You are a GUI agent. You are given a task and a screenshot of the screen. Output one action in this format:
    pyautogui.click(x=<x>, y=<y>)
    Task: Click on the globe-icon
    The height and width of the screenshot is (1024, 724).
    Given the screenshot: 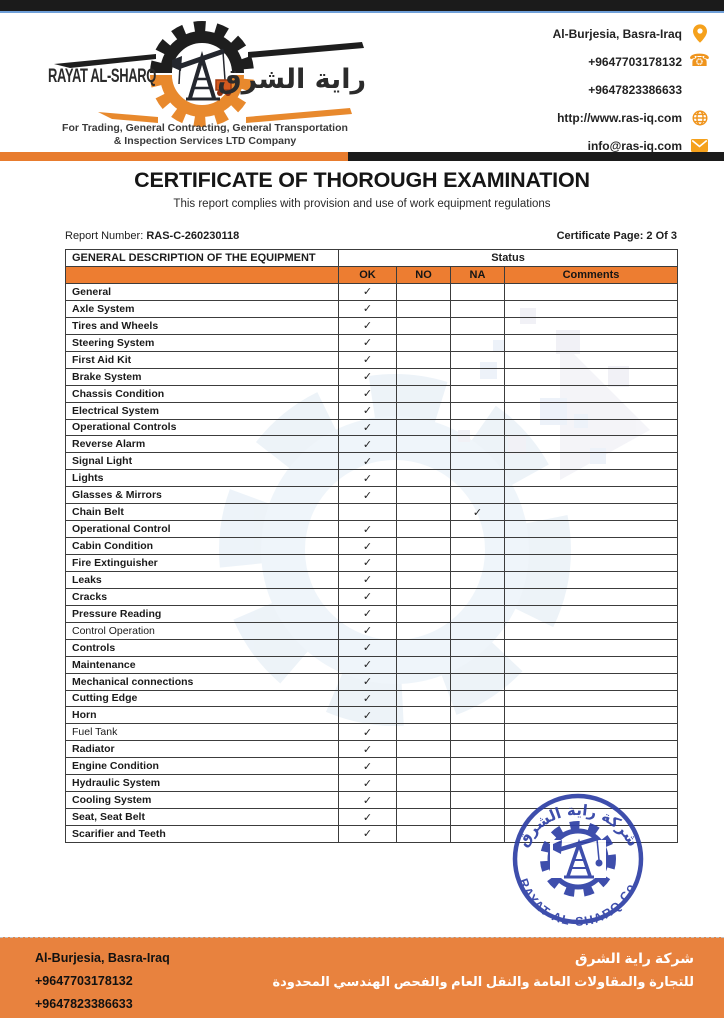 What is the action you would take?
    pyautogui.click(x=699, y=117)
    